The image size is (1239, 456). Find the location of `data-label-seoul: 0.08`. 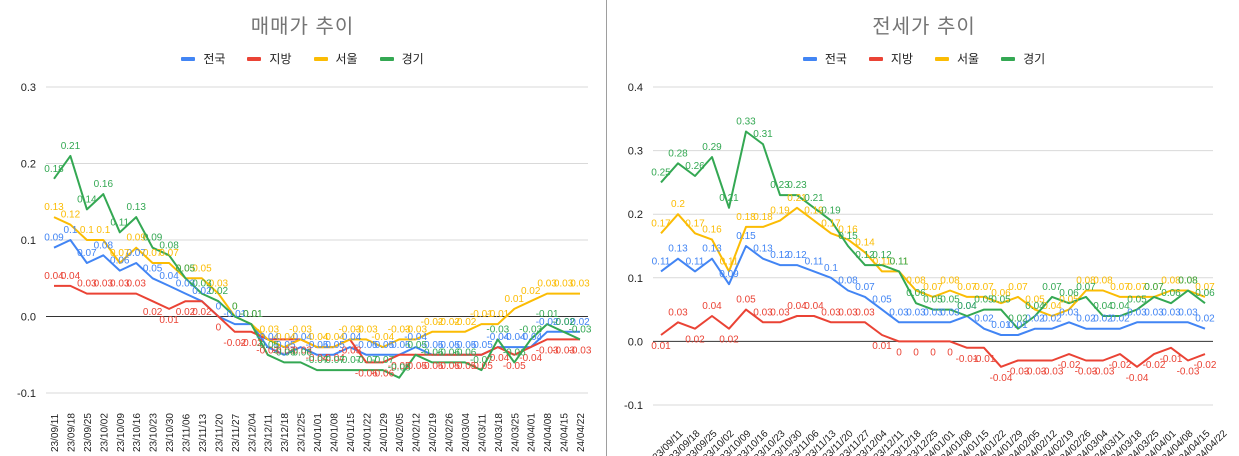

data-label-seoul: 0.08 is located at coordinates (1103, 281).